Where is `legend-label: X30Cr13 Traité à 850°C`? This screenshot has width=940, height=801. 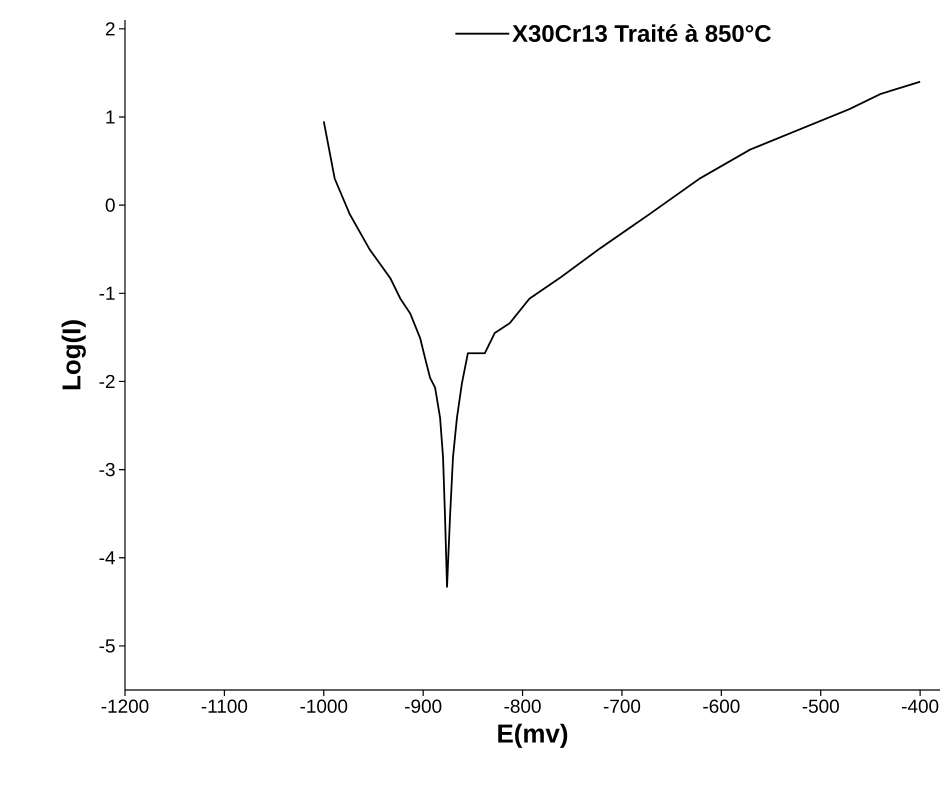
legend-label: X30Cr13 Traité à 850°C is located at coordinates (641, 33).